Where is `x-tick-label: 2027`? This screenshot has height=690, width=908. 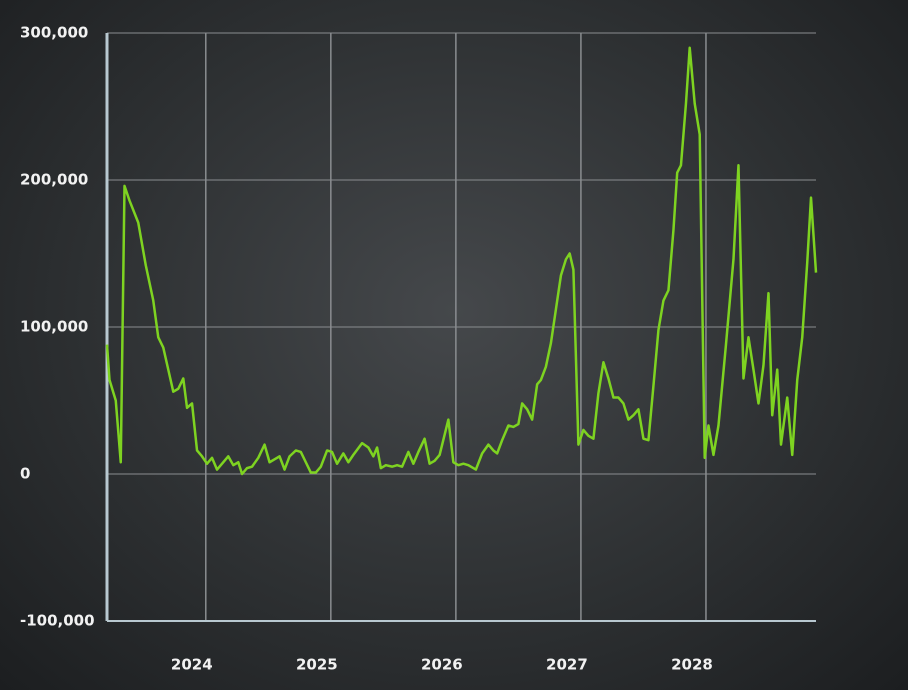 x-tick-label: 2027 is located at coordinates (567, 665).